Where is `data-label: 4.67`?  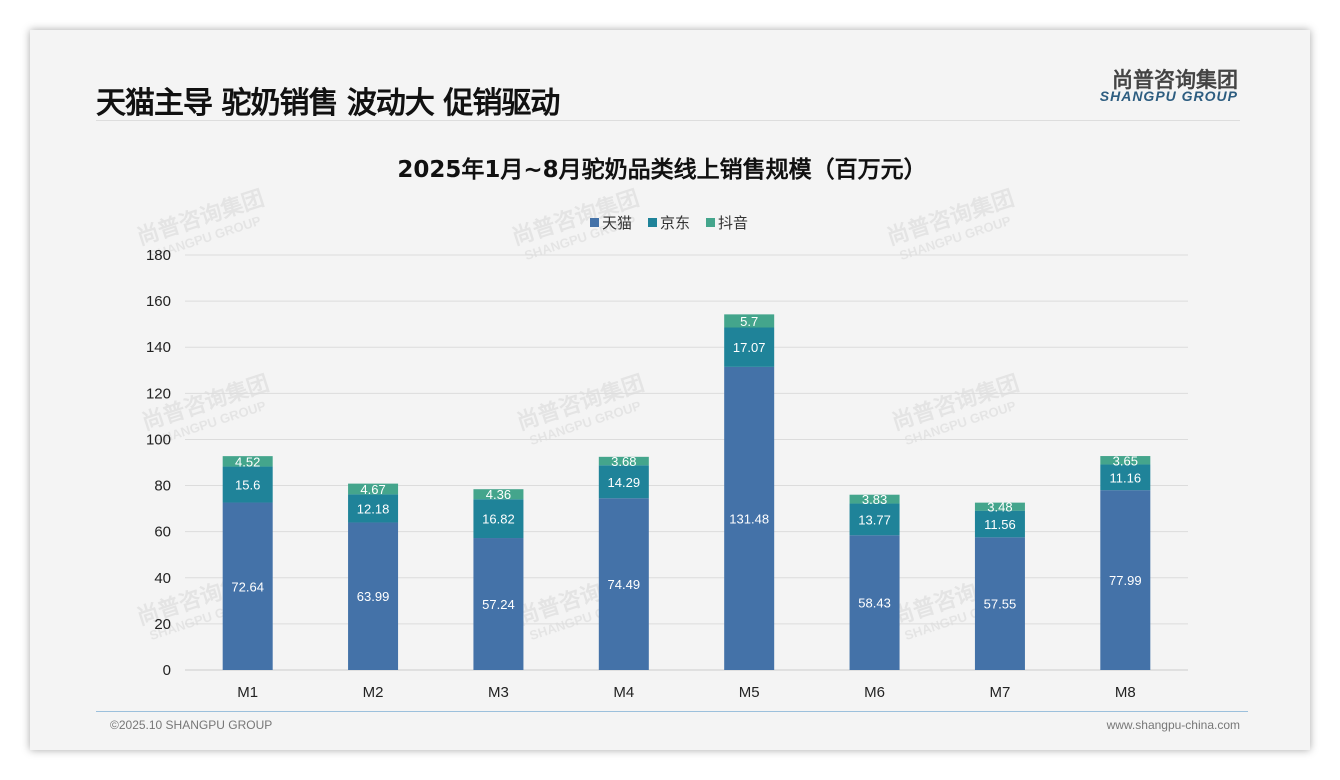 data-label: 4.67 is located at coordinates (372, 489).